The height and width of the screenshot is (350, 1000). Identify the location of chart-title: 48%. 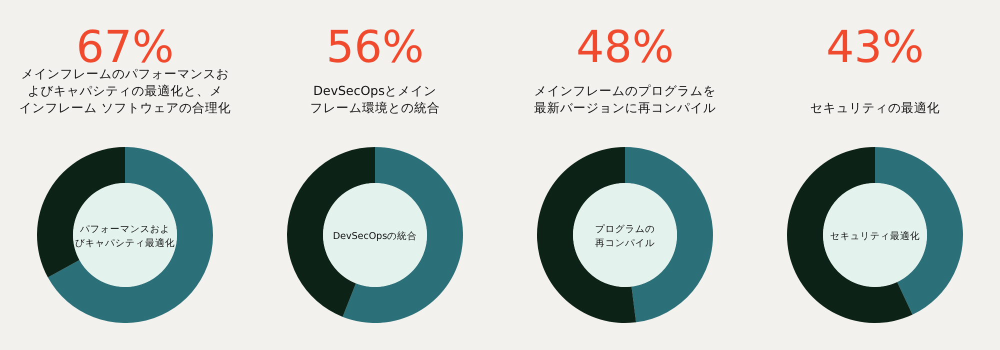
(625, 47).